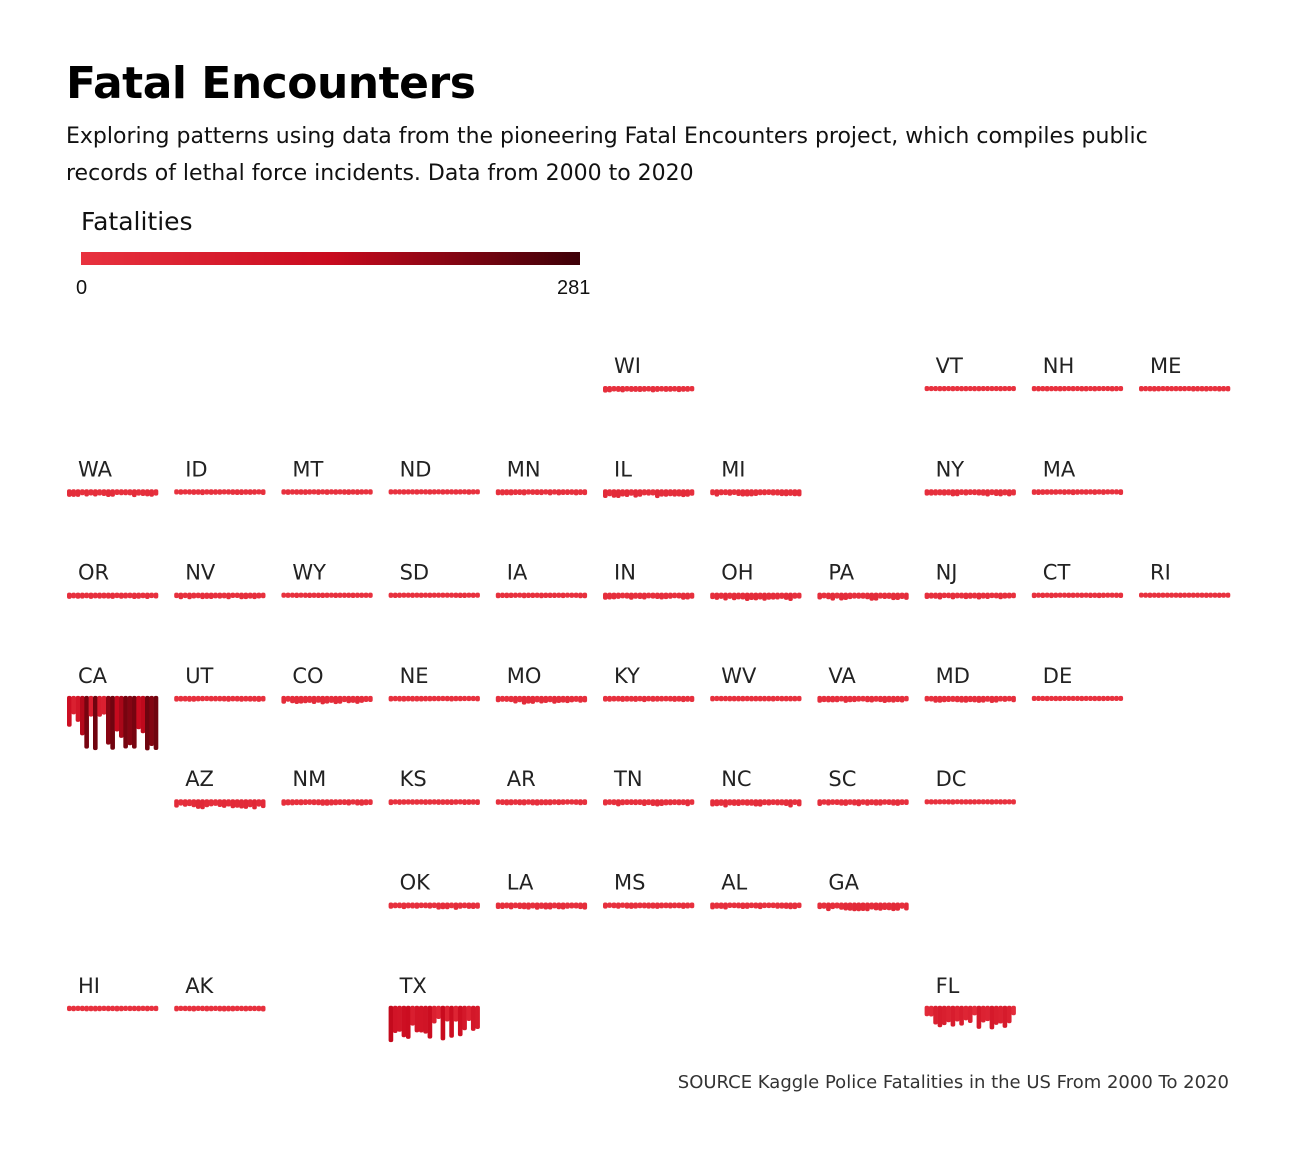 The width and height of the screenshot is (1296, 1162). Describe the element at coordinates (1077, 476) in the screenshot. I see `state-ma: MA` at that location.